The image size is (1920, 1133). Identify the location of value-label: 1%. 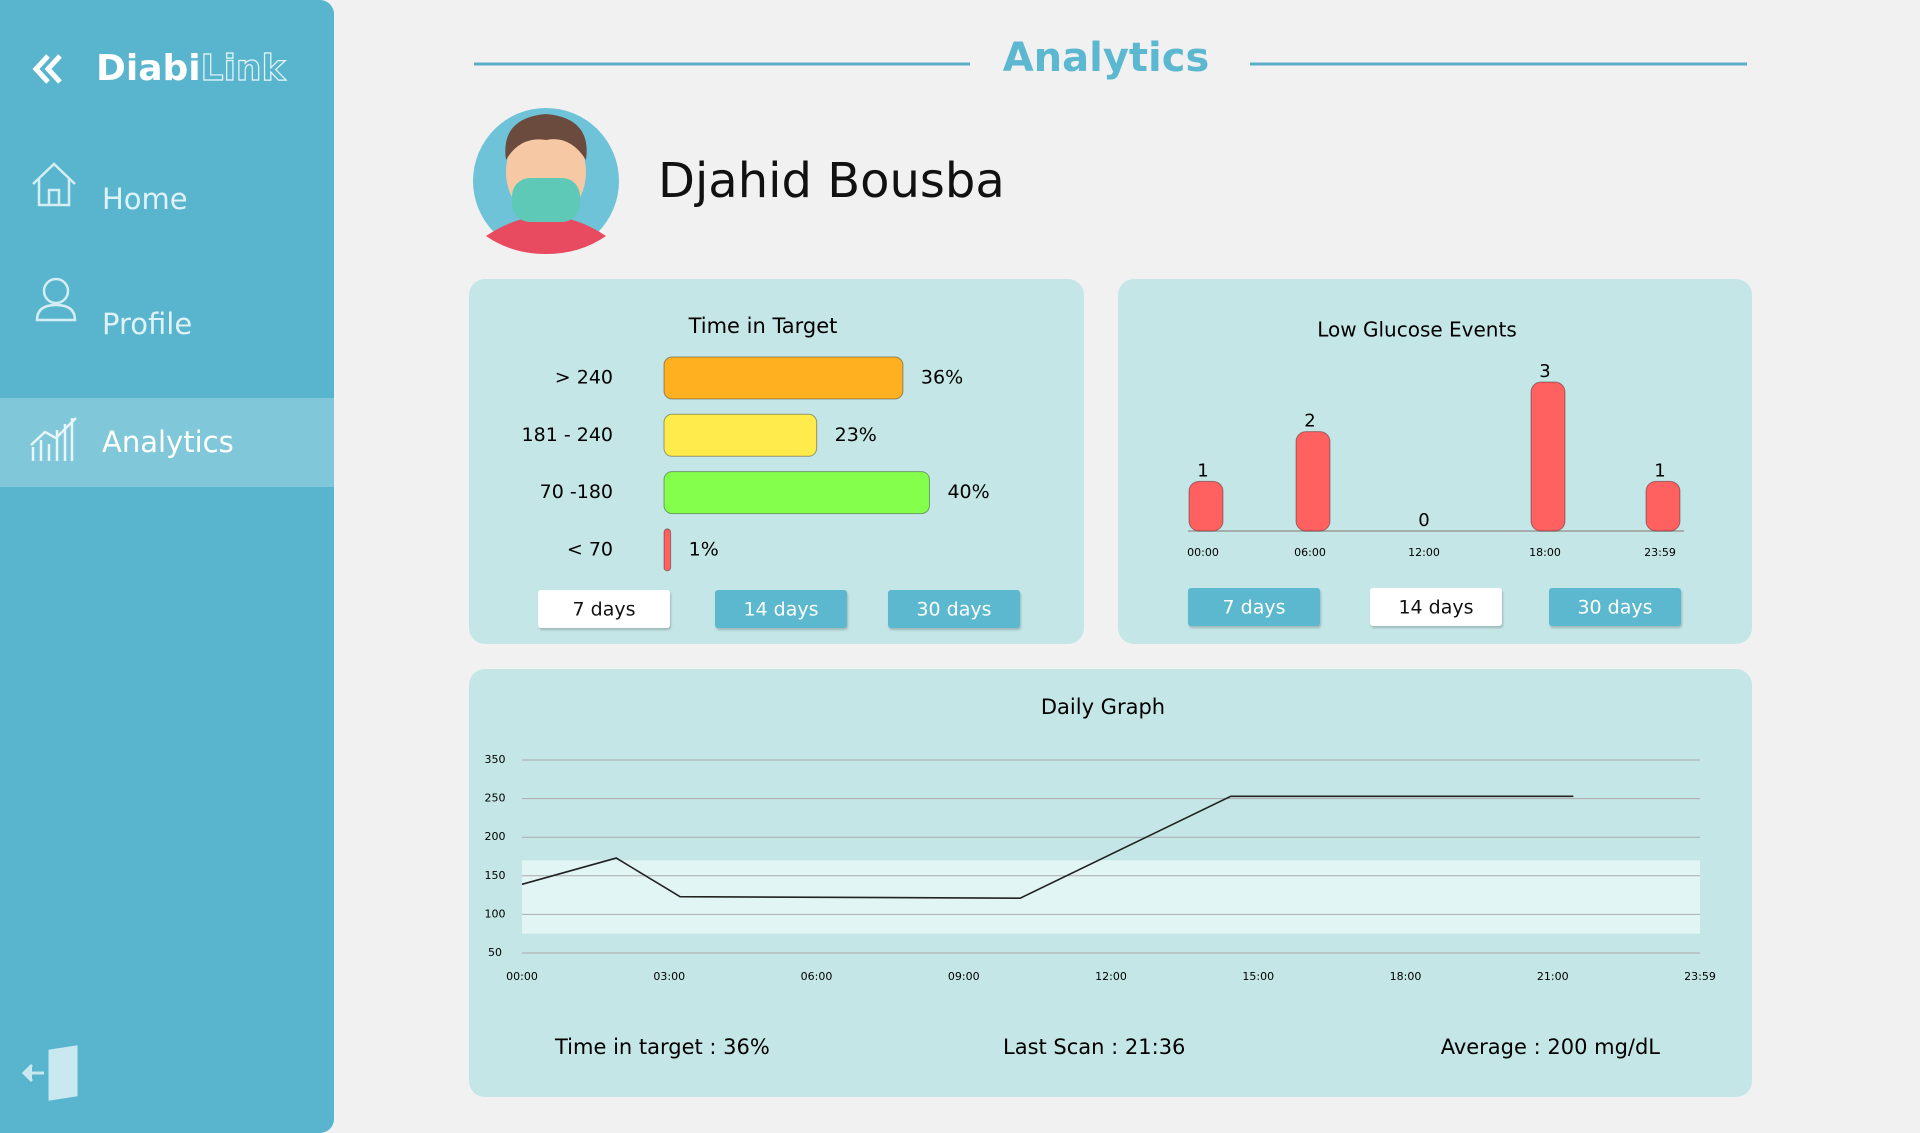
(704, 549).